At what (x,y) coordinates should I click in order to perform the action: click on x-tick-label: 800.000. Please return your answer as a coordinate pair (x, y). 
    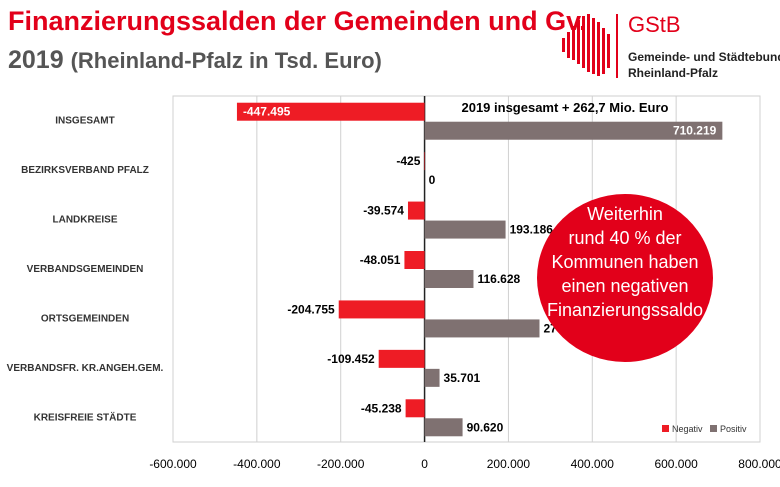
    Looking at the image, I should click on (759, 464).